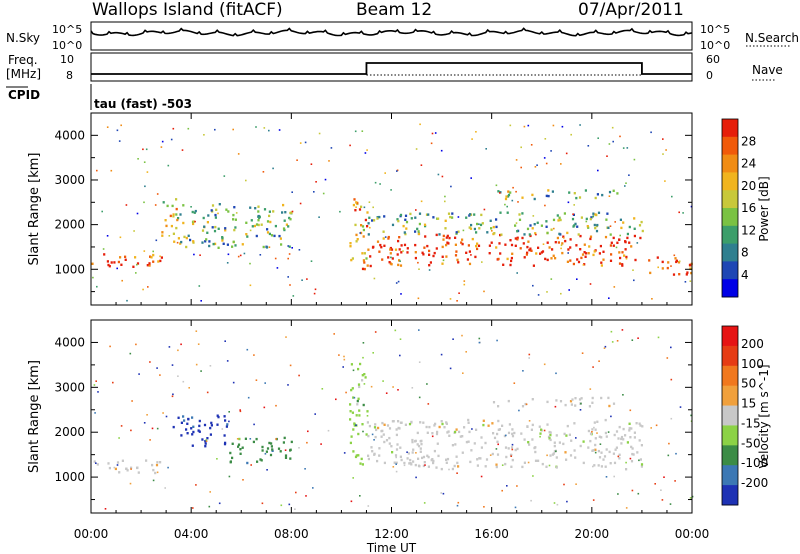 This screenshot has height=554, width=800. I want to click on nsky-frame, so click(391, 36).